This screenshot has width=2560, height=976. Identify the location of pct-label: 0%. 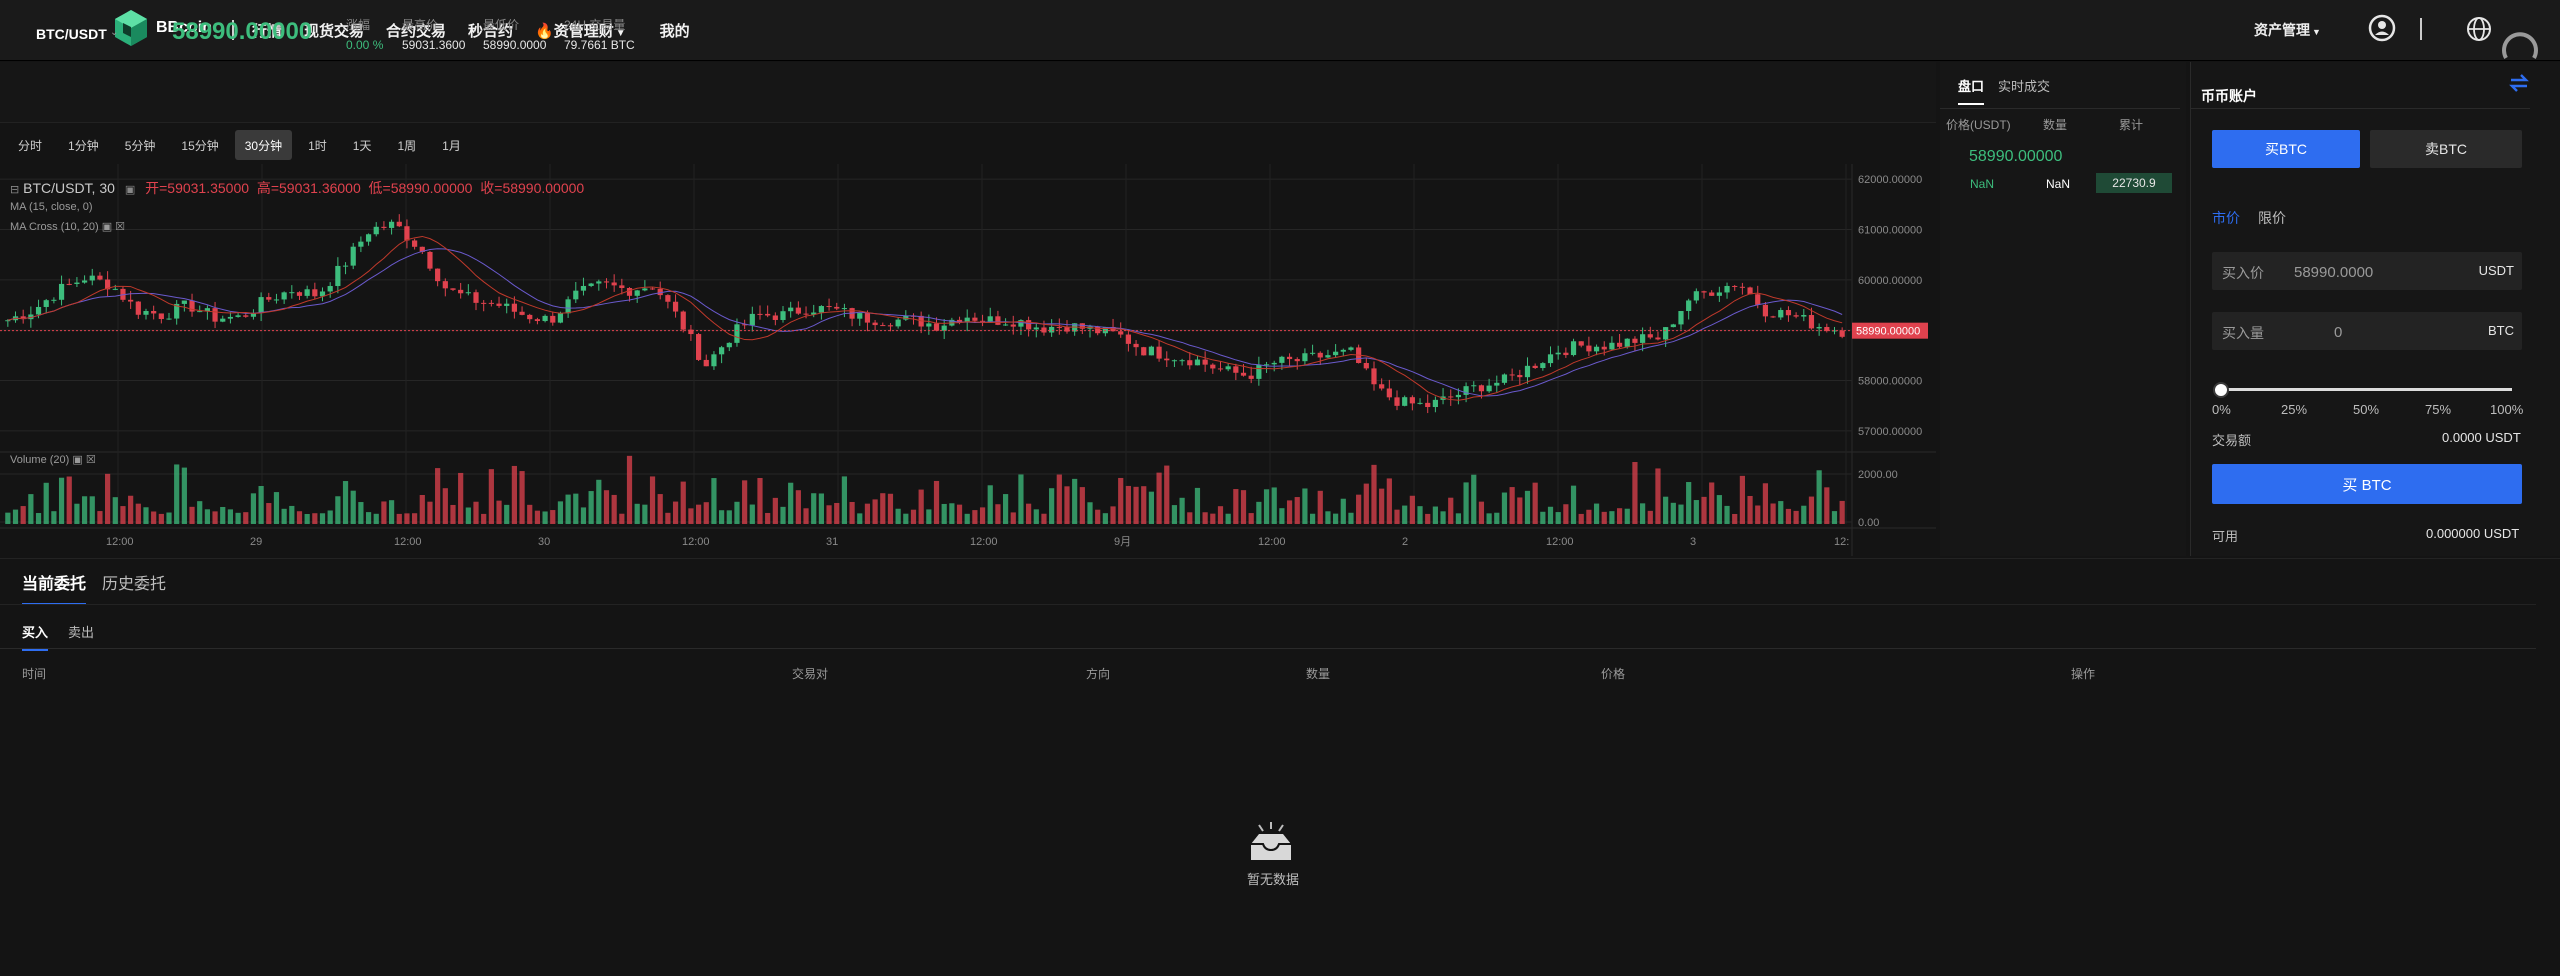
(2221, 409).